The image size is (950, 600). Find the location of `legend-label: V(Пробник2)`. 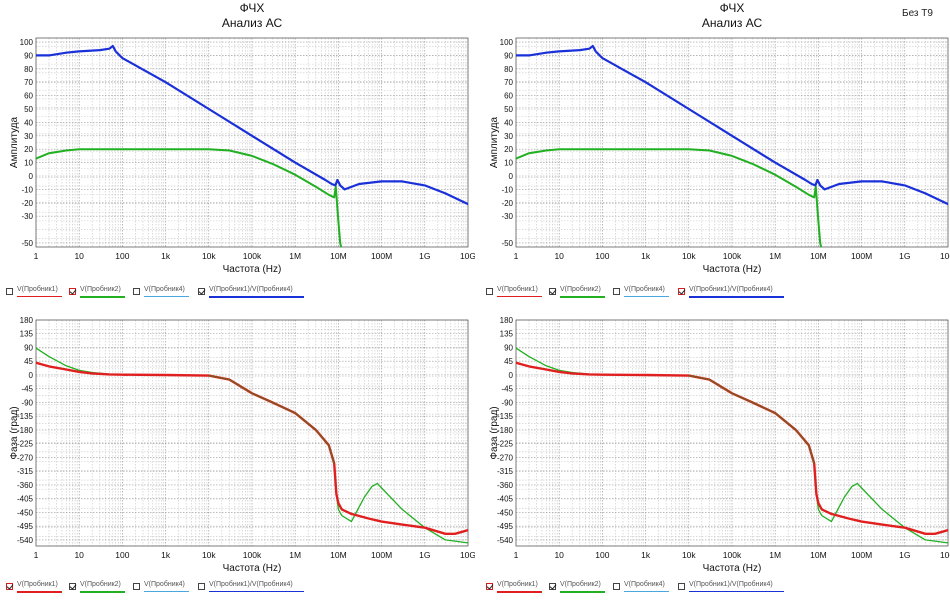

legend-label: V(Пробник2) is located at coordinates (100, 584).